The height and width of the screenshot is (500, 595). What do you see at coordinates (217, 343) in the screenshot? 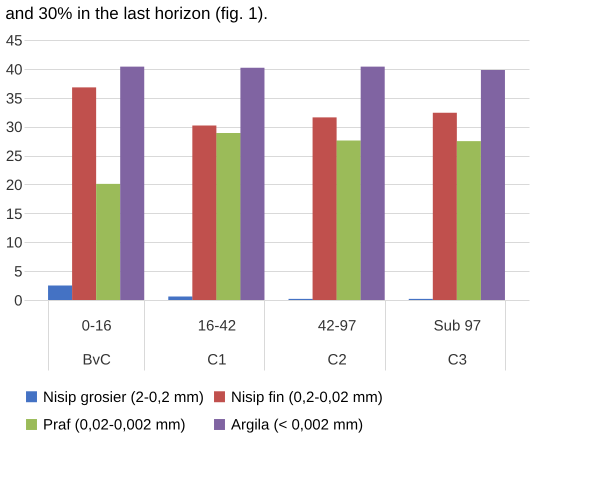
I see `x-tick-label: 16-42 C1` at bounding box center [217, 343].